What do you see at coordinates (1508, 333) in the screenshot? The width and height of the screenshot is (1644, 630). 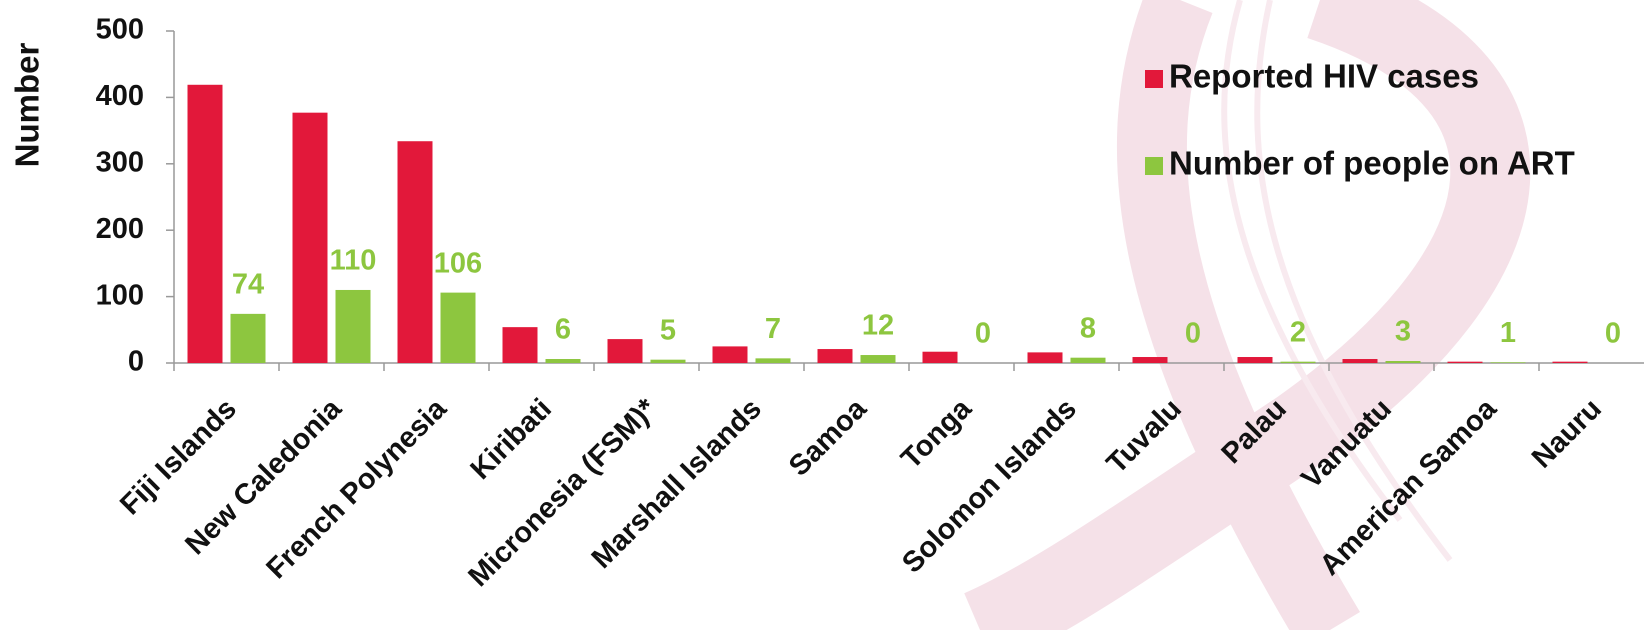 I see `data-label: 1` at bounding box center [1508, 333].